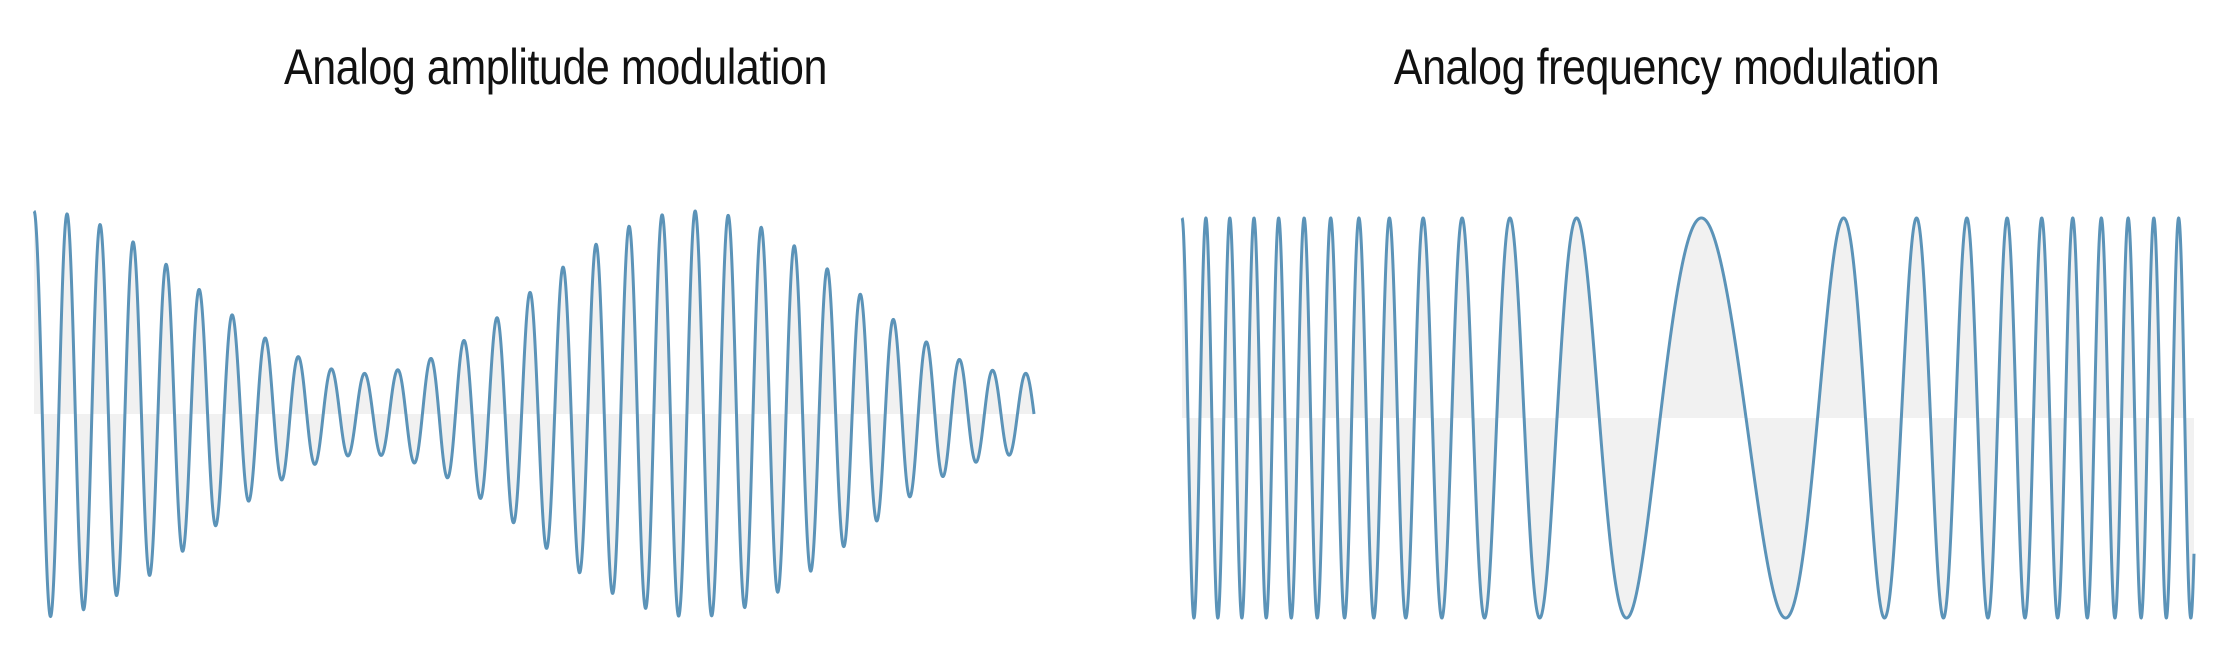 The height and width of the screenshot is (658, 2222). I want to click on am-title: Analog amplitude modulation, so click(555, 67).